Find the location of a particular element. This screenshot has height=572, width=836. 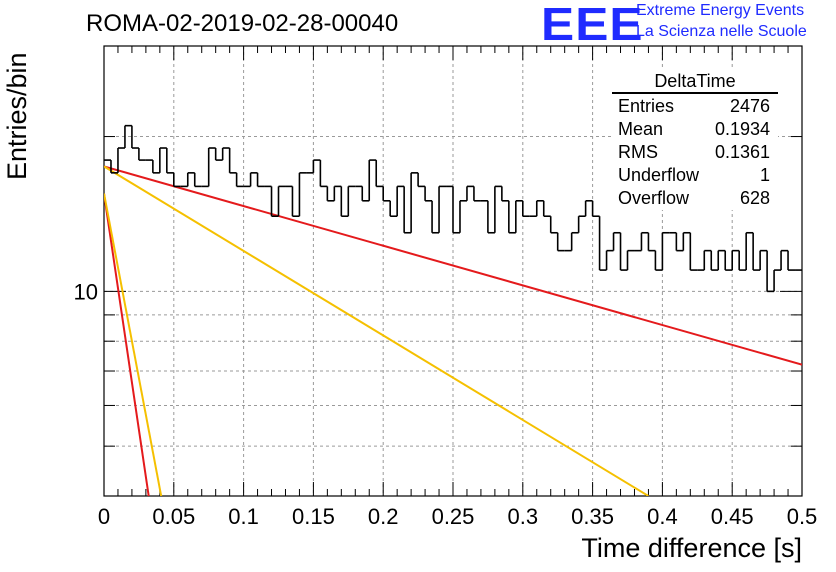

x-tick-label: 0 is located at coordinates (104, 516).